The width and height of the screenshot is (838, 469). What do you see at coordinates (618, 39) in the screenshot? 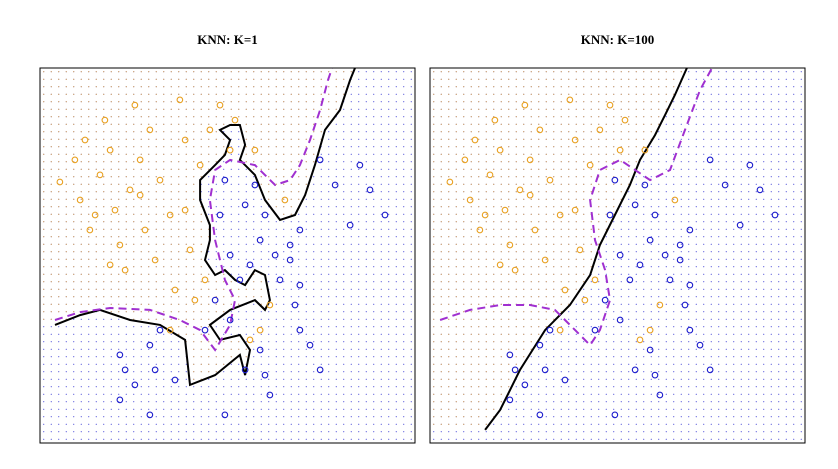
I see `chart-title: KNN: K=100` at bounding box center [618, 39].